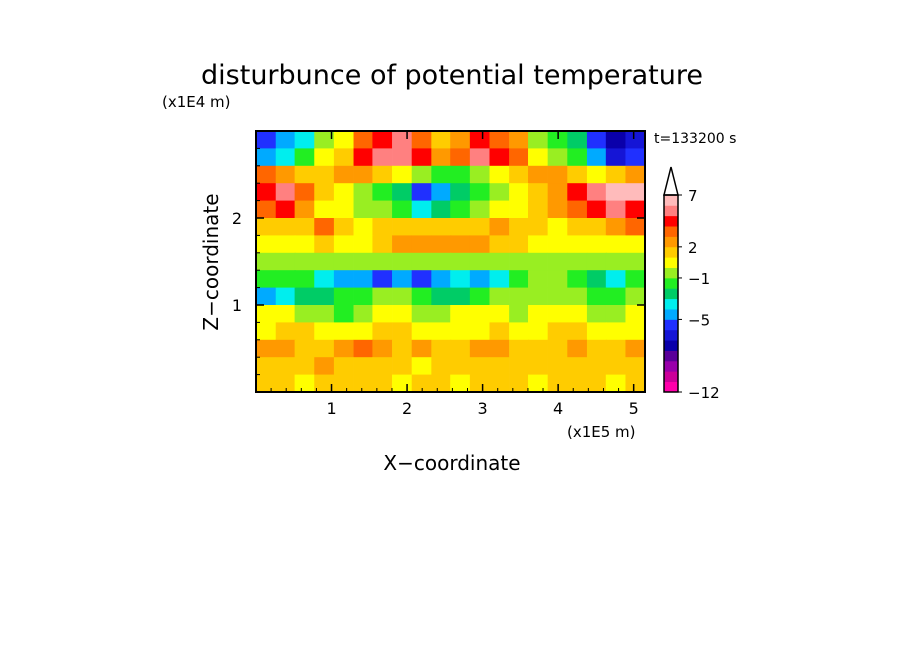 The width and height of the screenshot is (904, 654). I want to click on colorbar: −12−5−127, so click(691, 284).